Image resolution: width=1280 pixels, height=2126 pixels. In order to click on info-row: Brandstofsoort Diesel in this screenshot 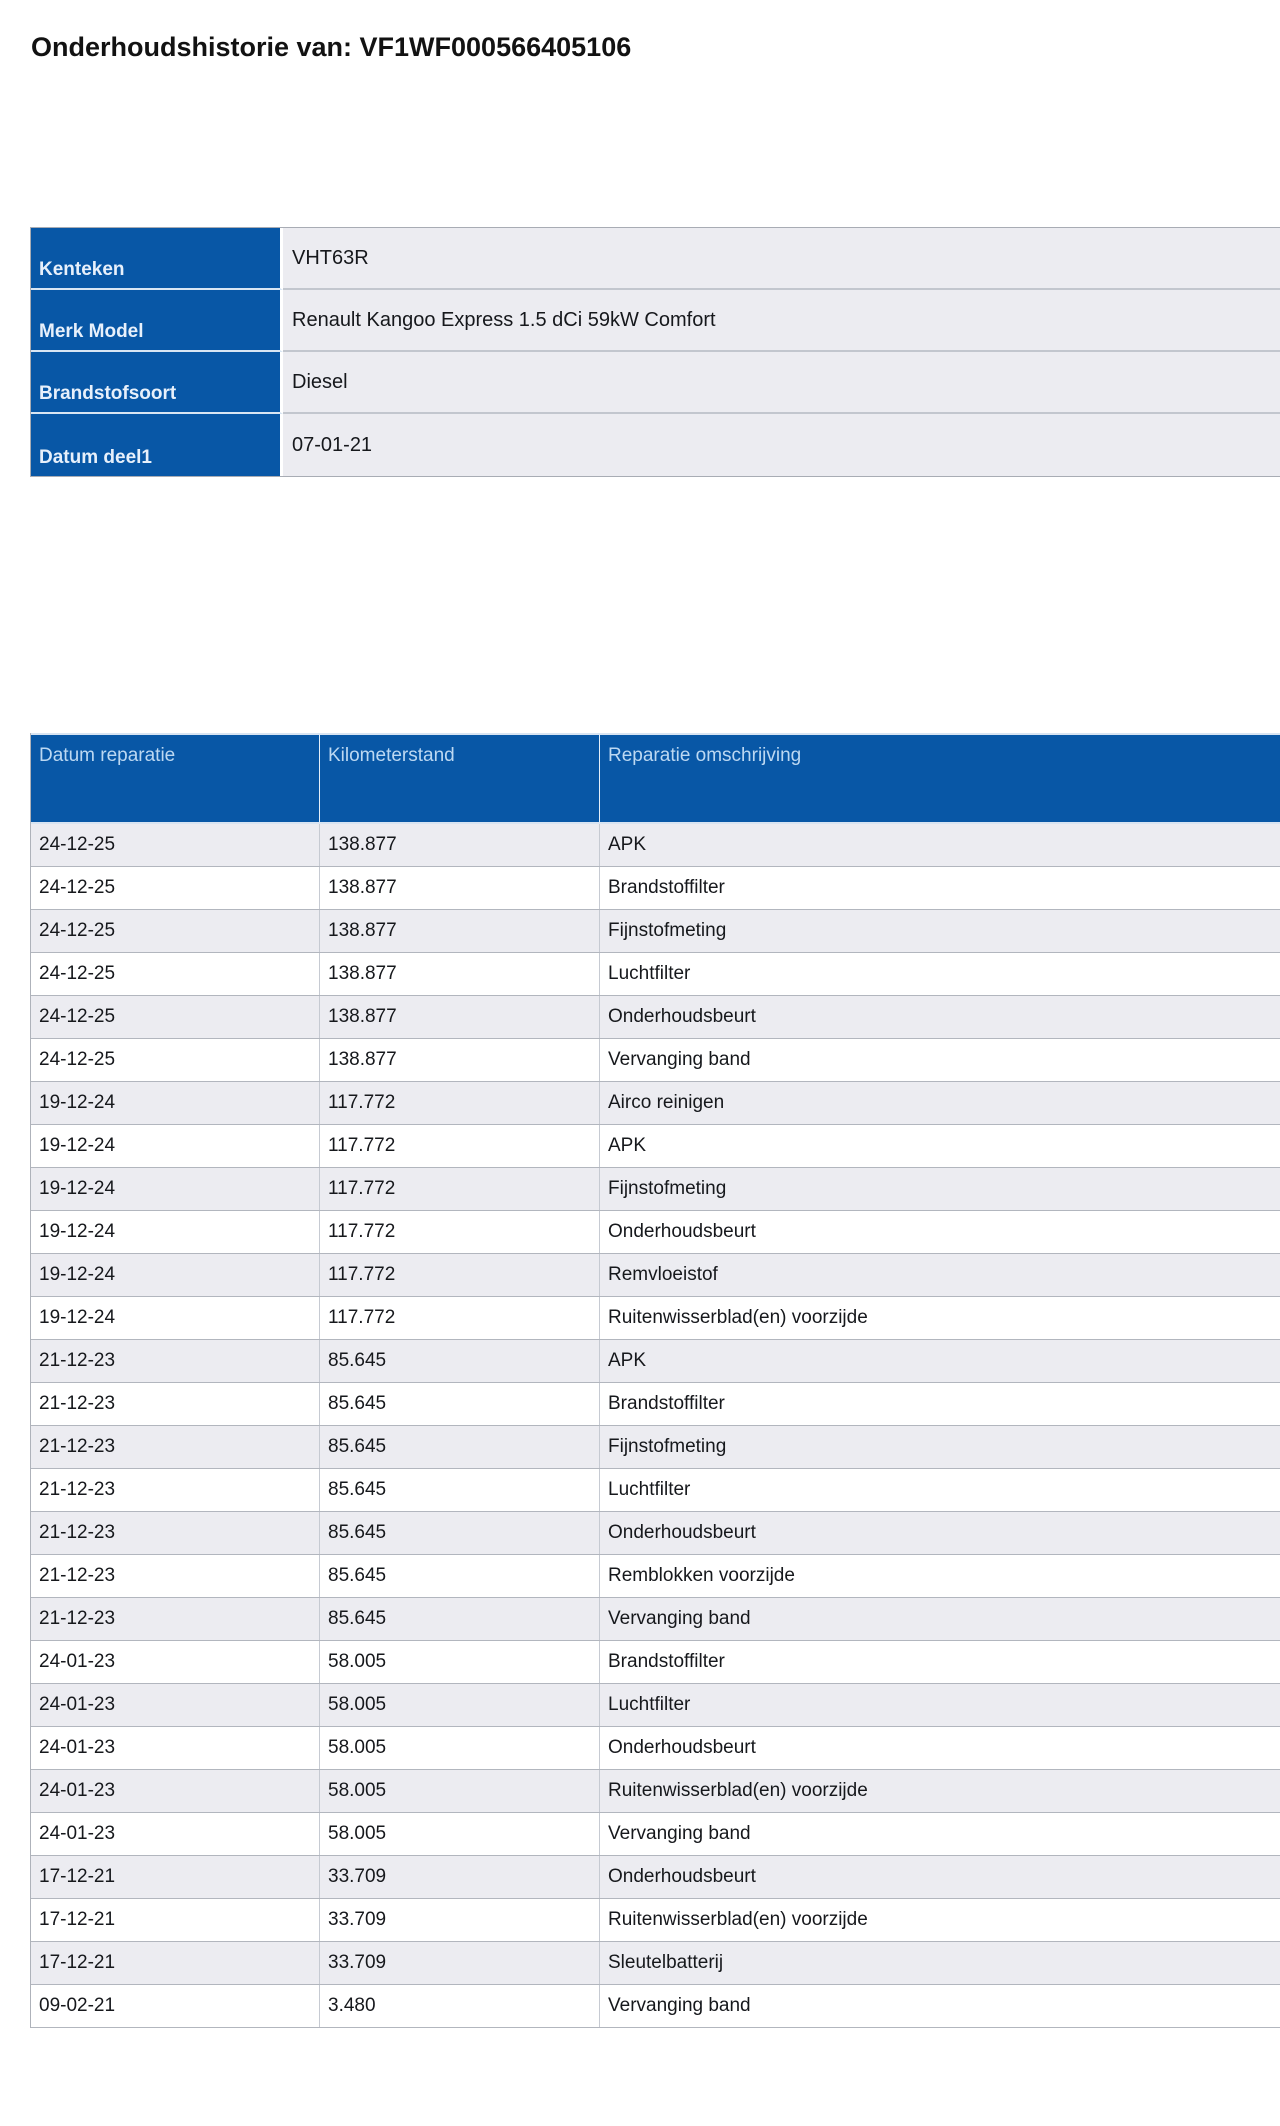, I will do `click(655, 383)`.